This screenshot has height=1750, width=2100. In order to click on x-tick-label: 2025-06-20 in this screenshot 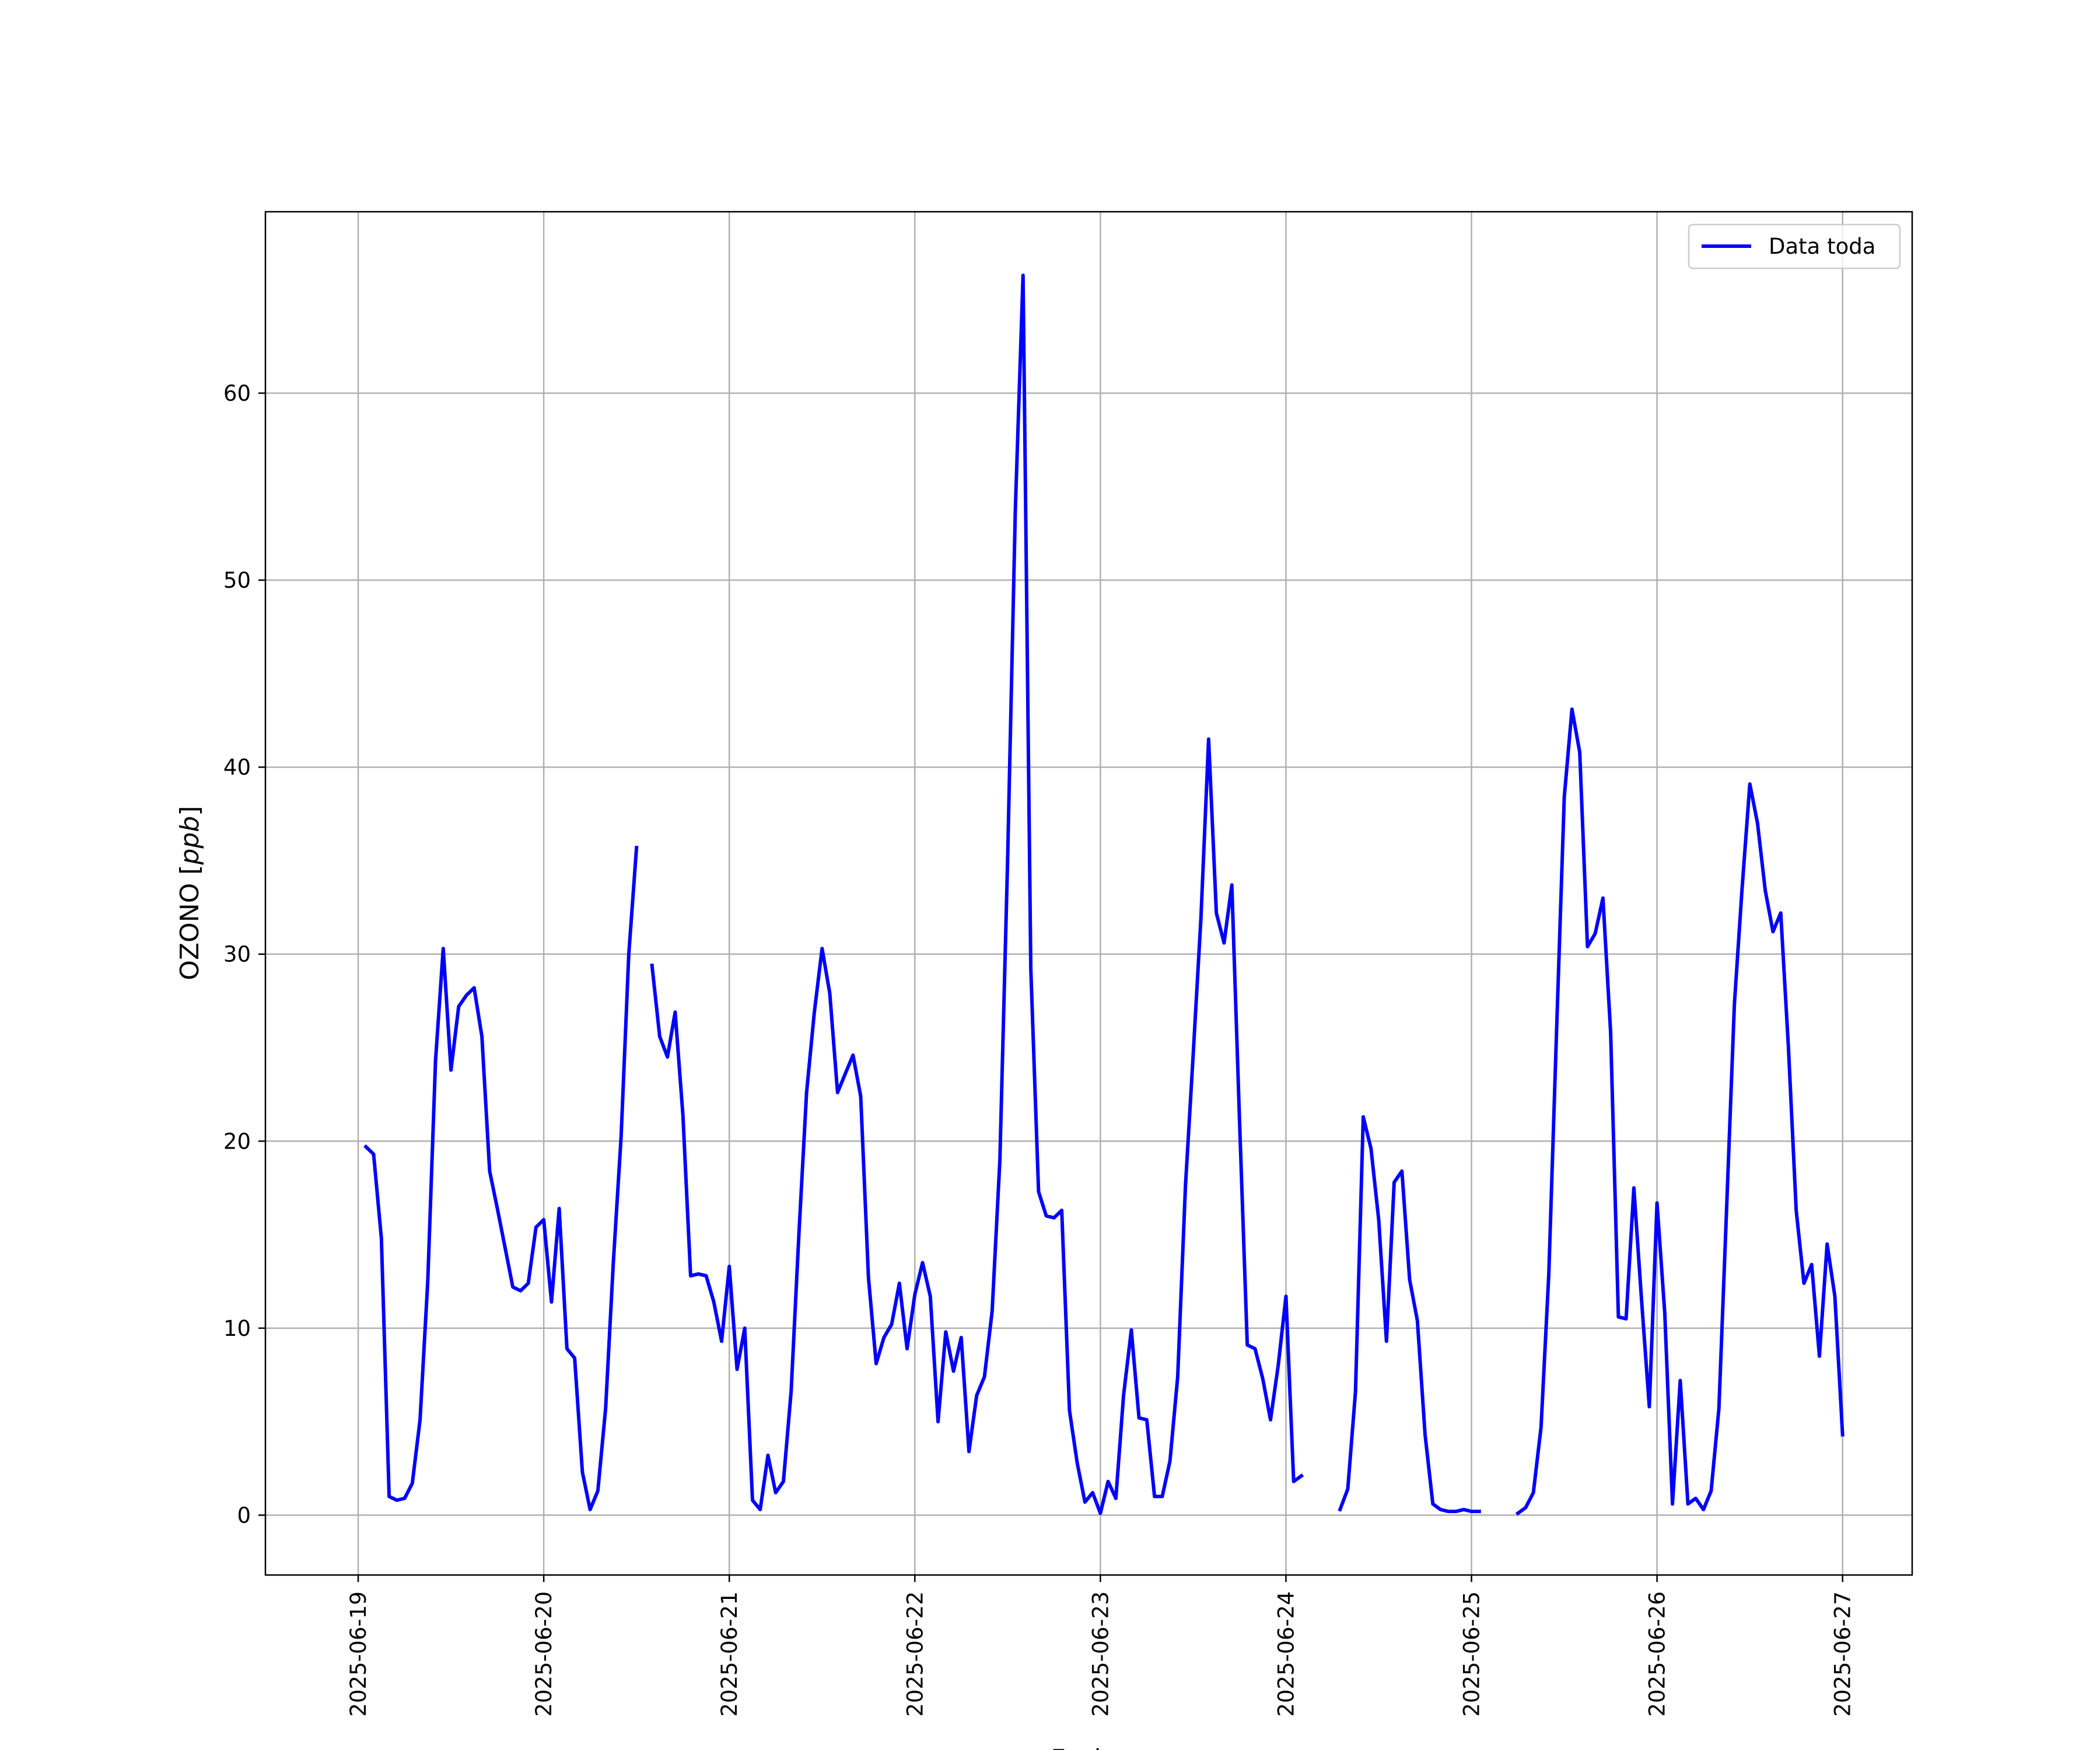, I will do `click(543, 1654)`.